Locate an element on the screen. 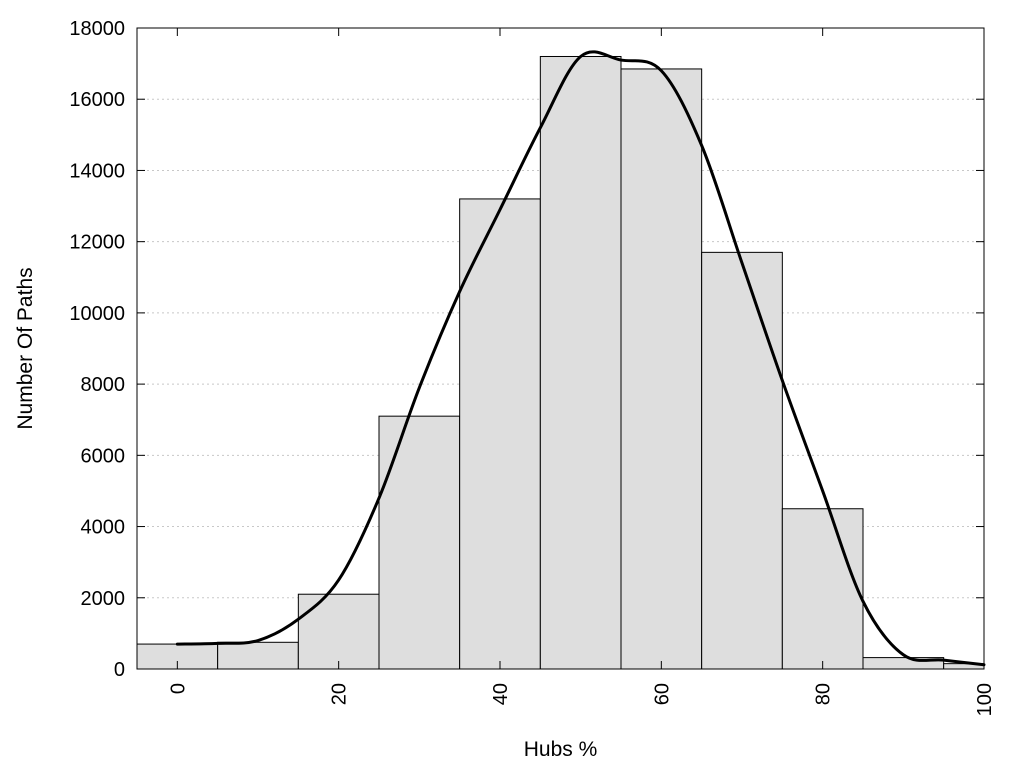  y-tick-label-8: 16000 is located at coordinates (97, 100).